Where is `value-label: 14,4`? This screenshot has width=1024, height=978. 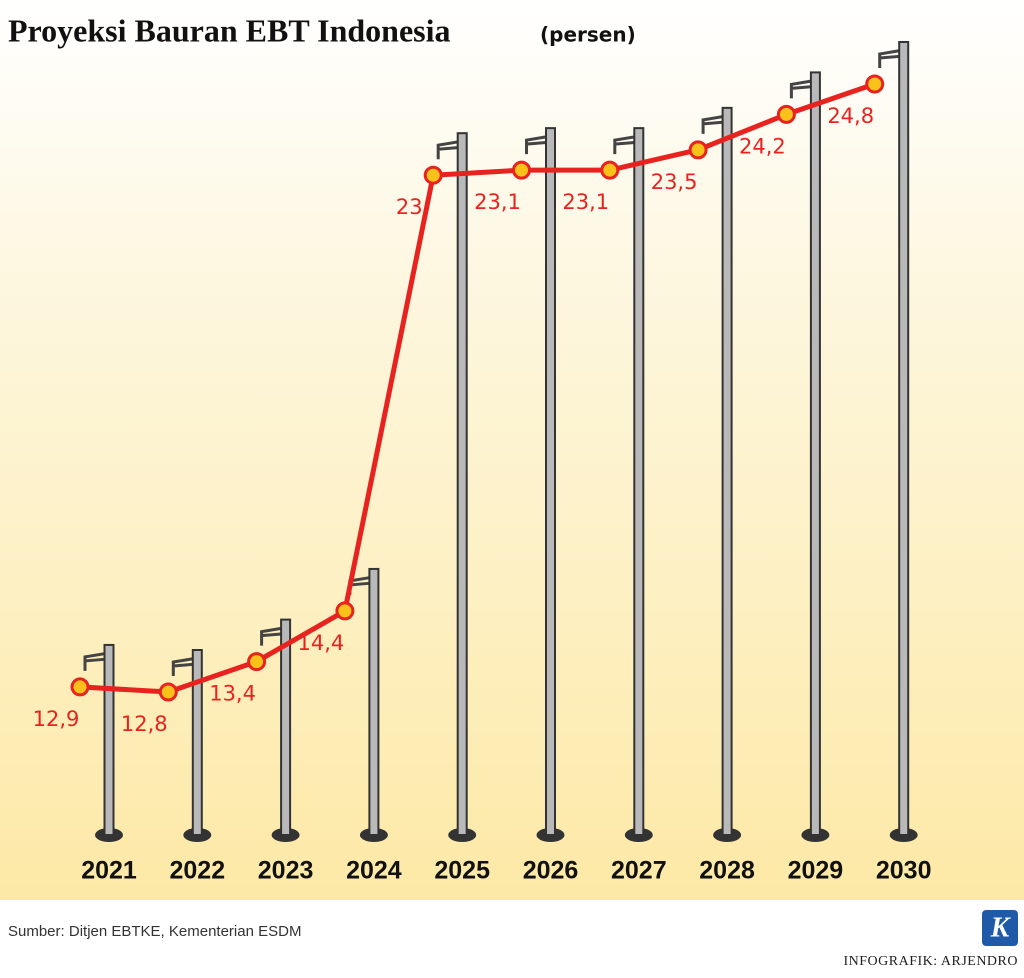
value-label: 14,4 is located at coordinates (321, 643).